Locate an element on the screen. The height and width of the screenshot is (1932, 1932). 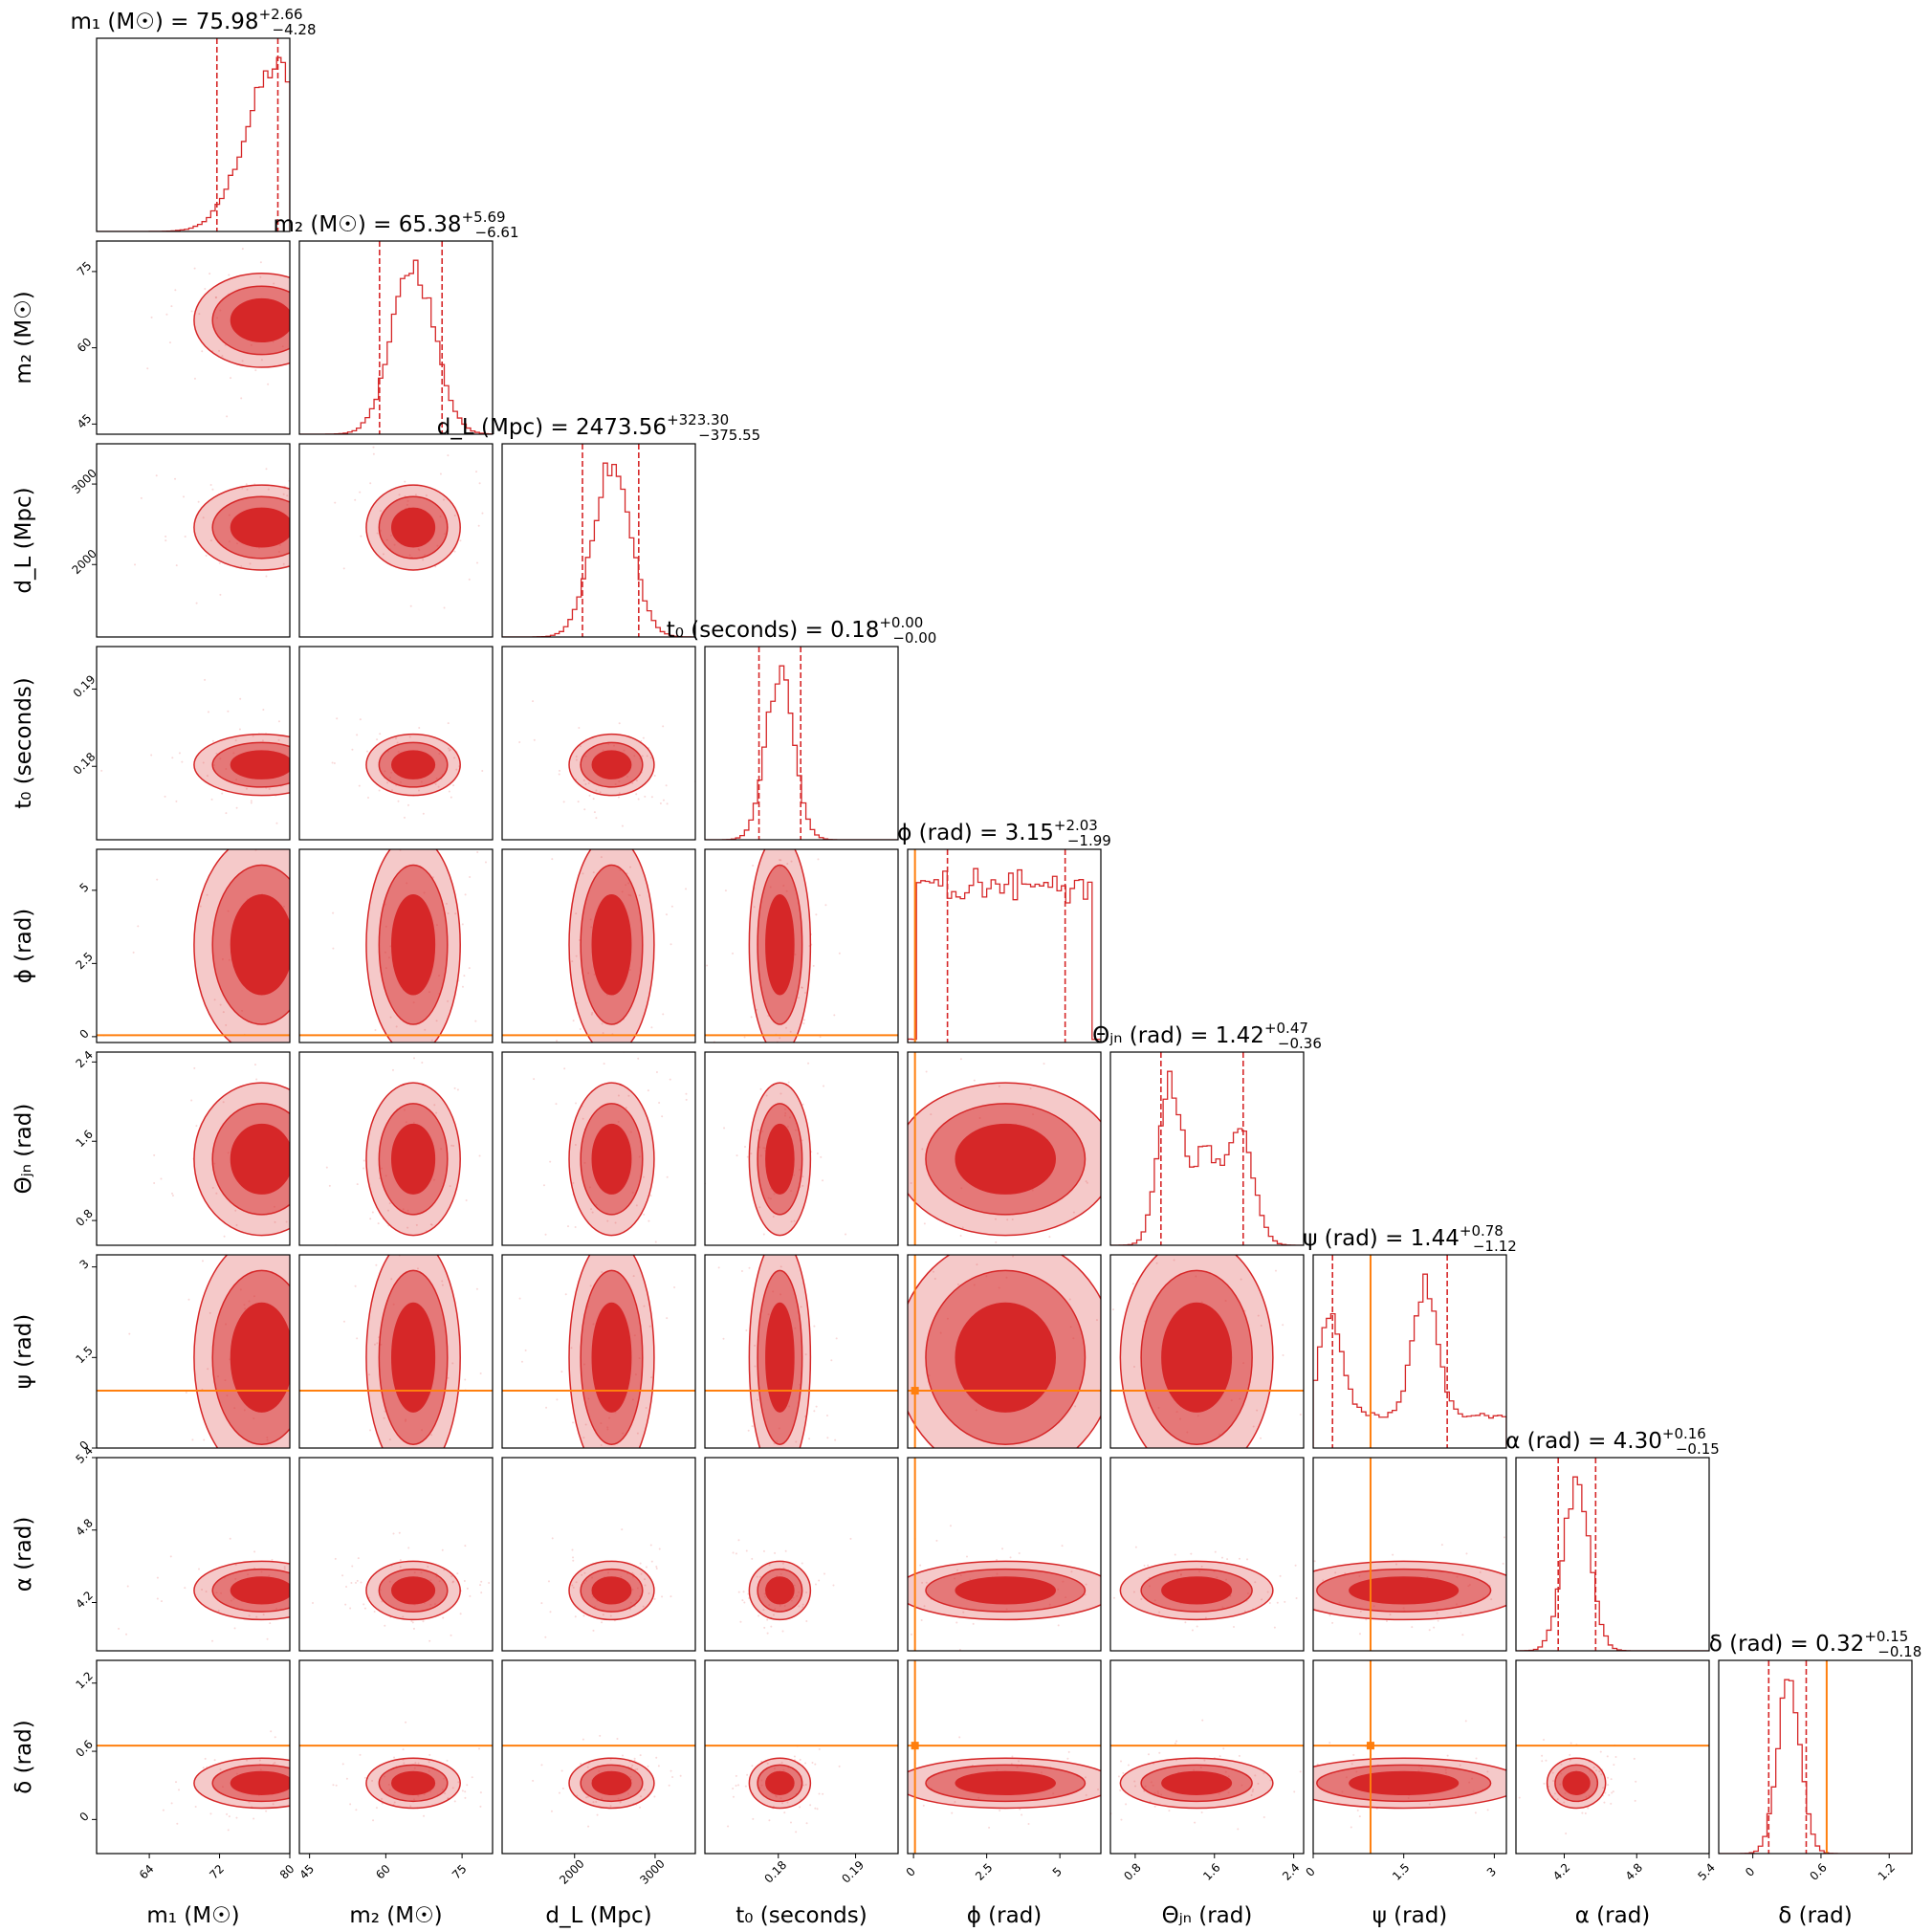
panel-theta-vs-dL is located at coordinates (598, 1148).